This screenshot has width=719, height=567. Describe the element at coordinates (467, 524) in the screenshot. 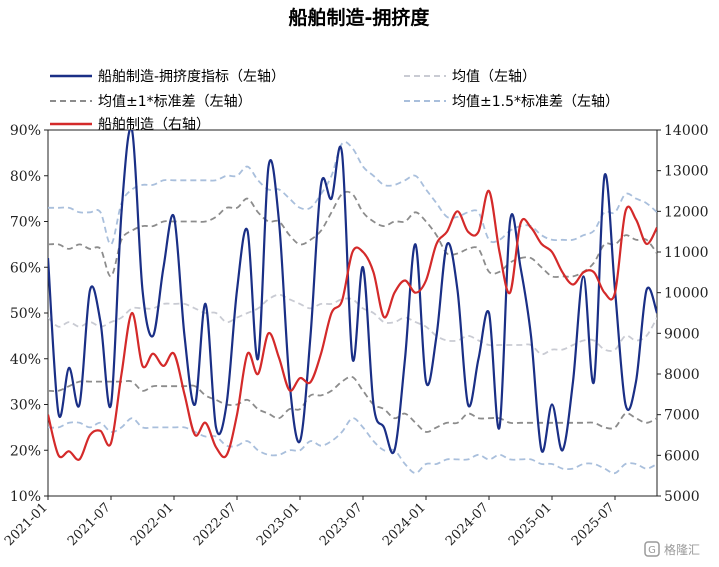

I see `x-axis-tick-label: 2024-07` at that location.